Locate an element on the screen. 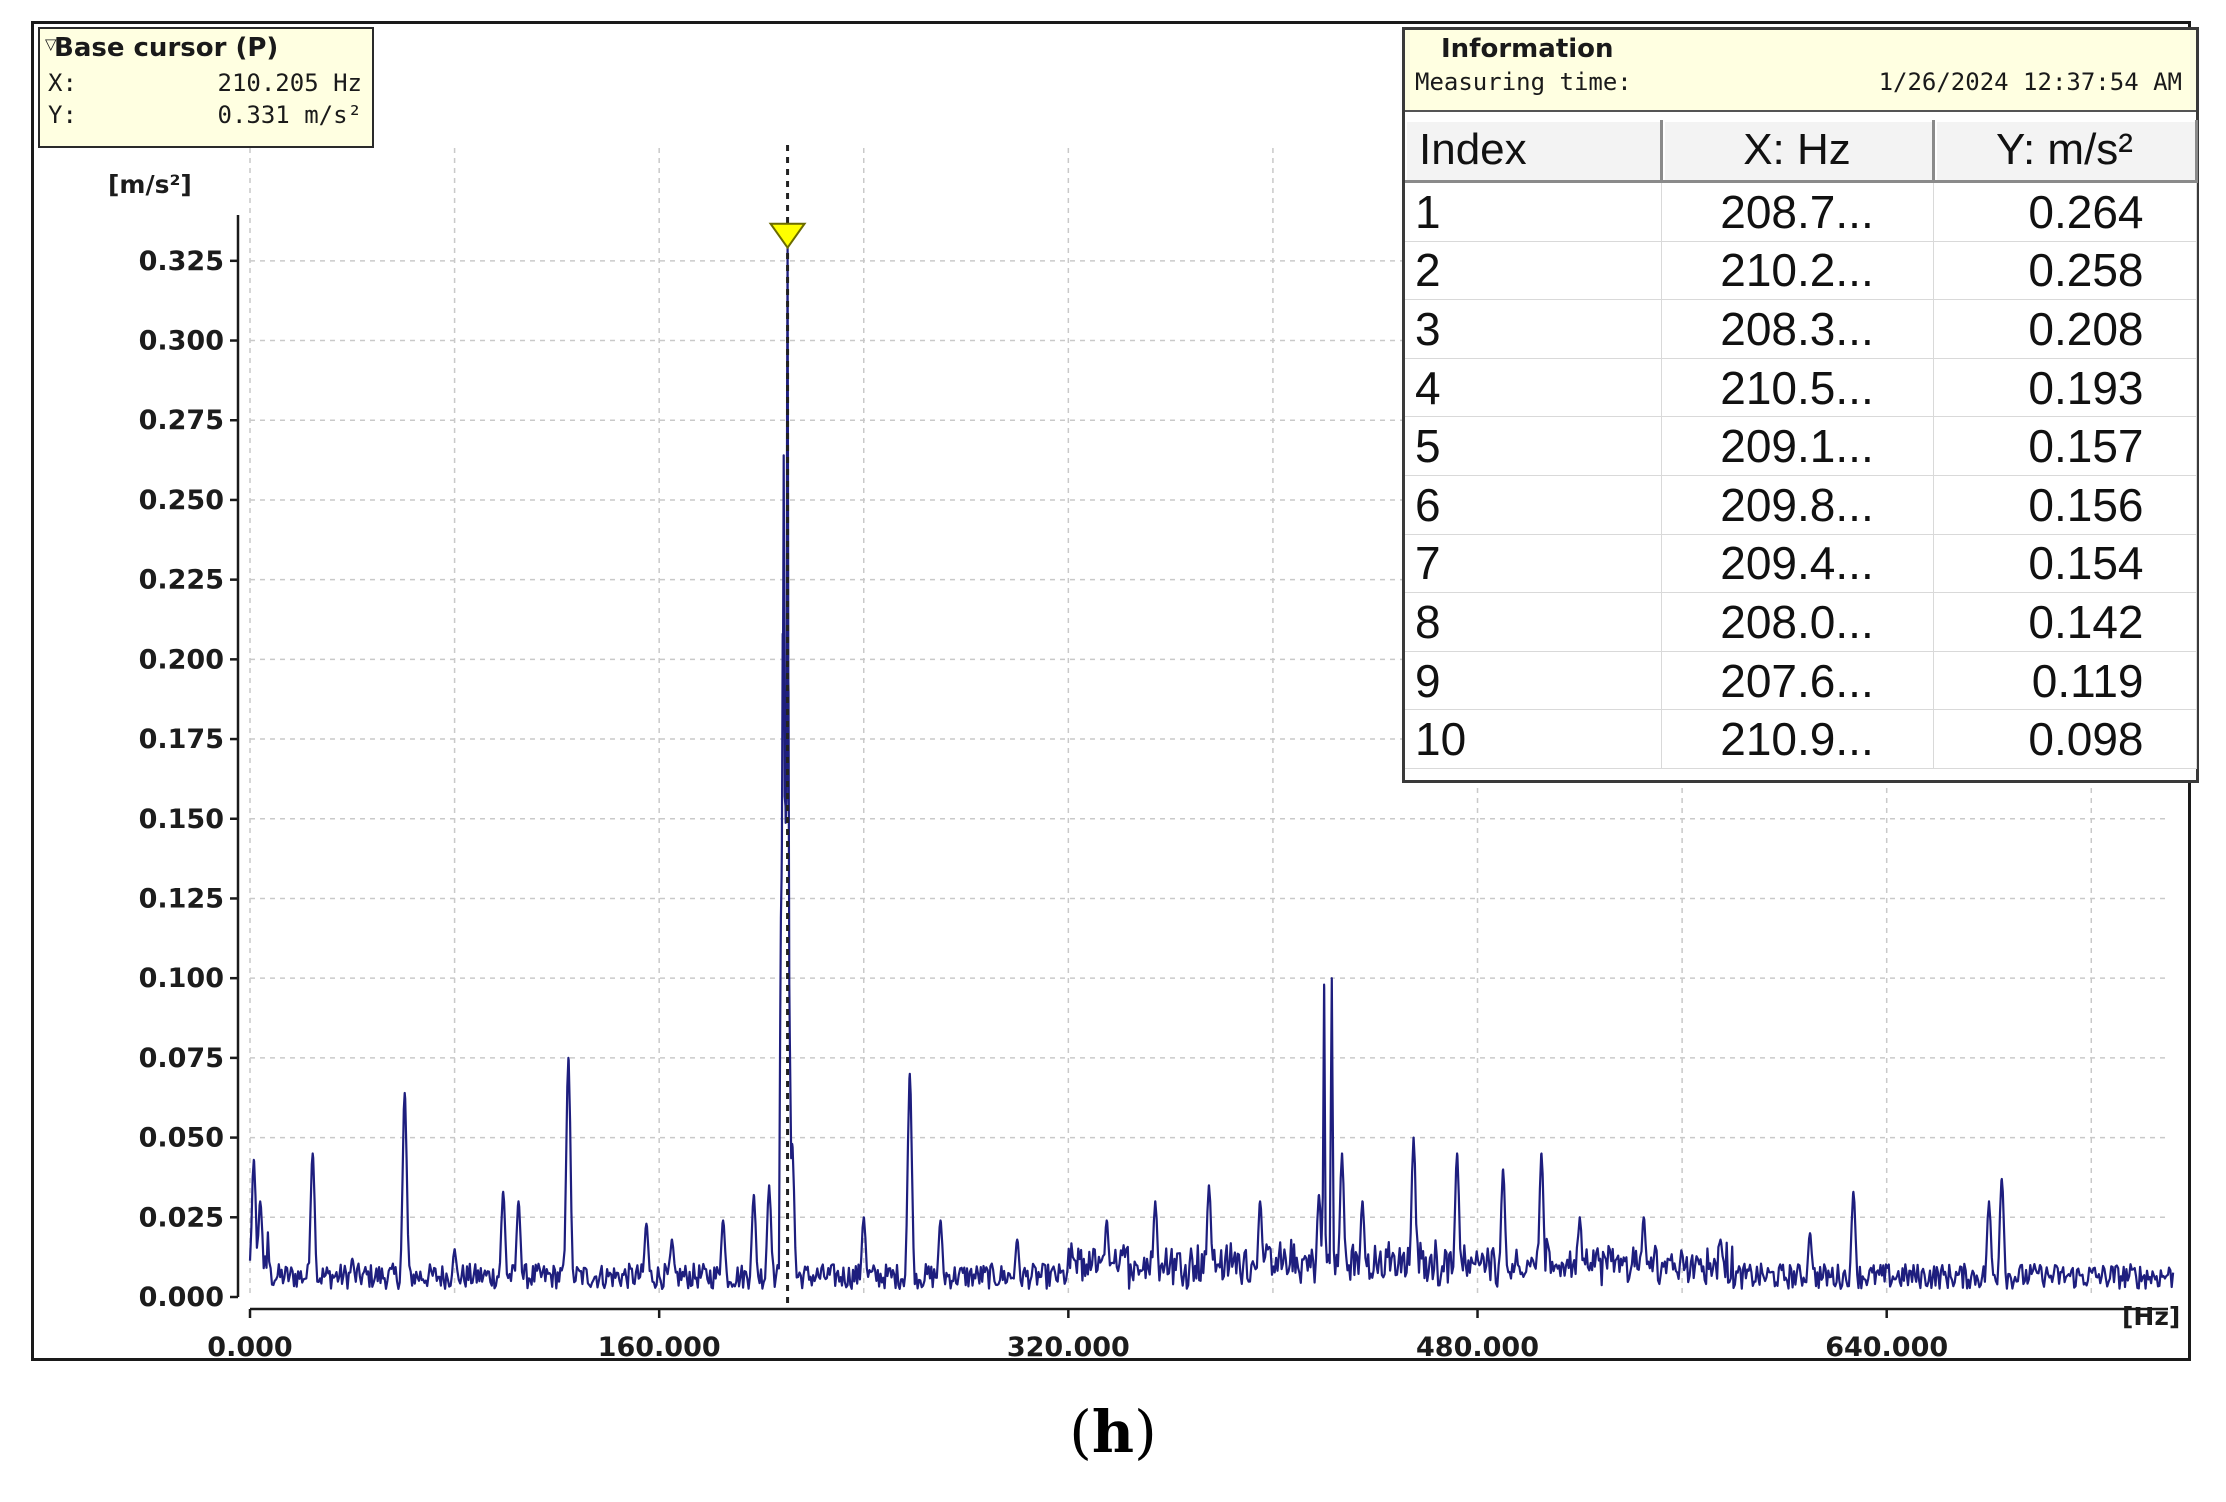 This screenshot has width=2226, height=1502. x-axis-label: [Hz] is located at coordinates (2151, 1316).